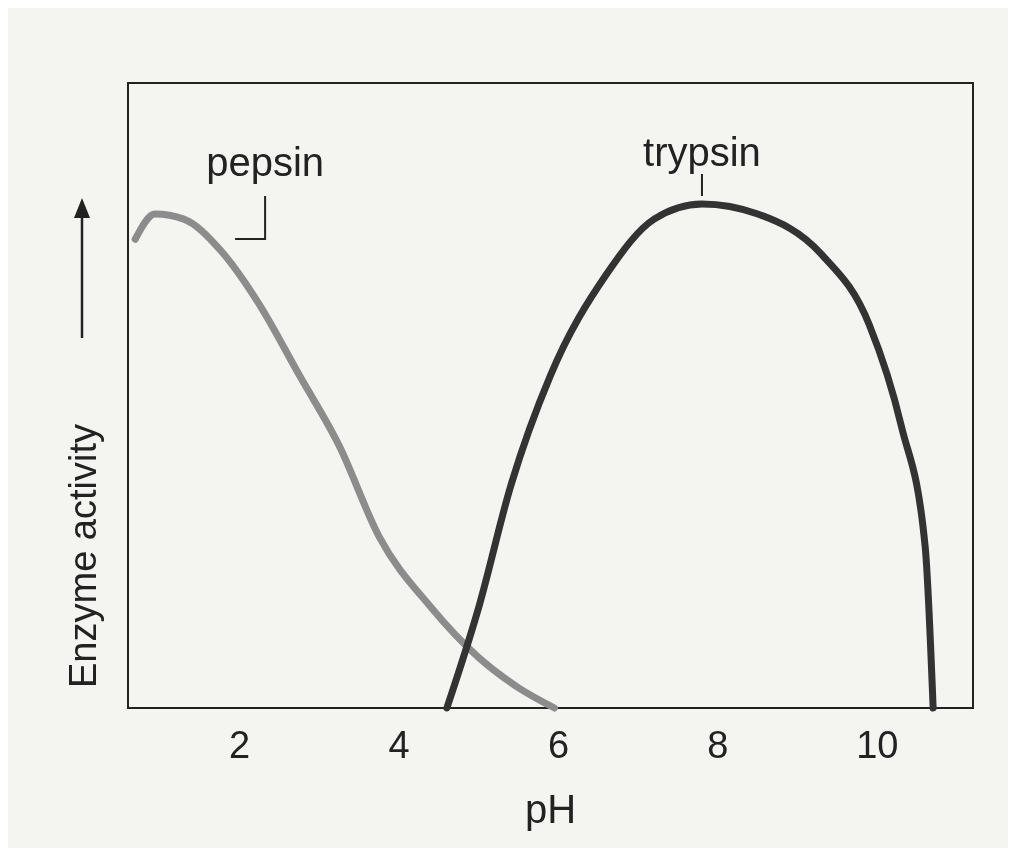 This screenshot has height=857, width=1024. I want to click on x-tick-label: 2, so click(240, 745).